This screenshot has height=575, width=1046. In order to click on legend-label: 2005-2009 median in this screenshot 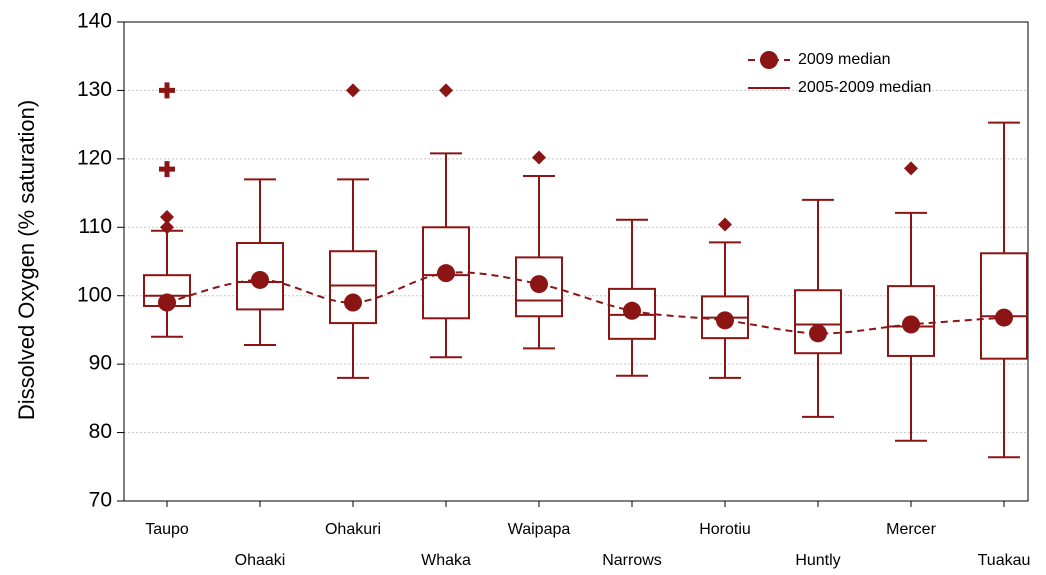, I will do `click(864, 87)`.